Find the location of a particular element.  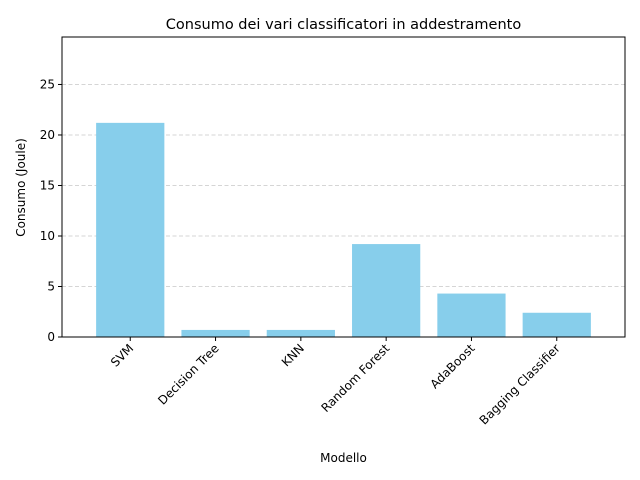

x-tick-label: AdaBoost is located at coordinates (452, 366).